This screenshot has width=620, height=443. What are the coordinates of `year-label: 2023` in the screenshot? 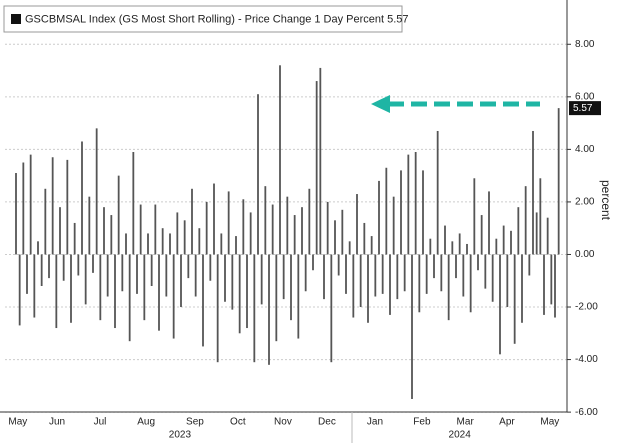 It's located at (180, 435).